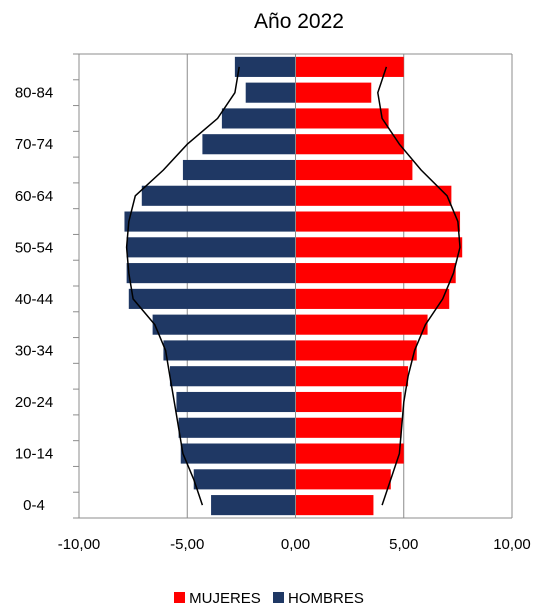 The height and width of the screenshot is (609, 538). Describe the element at coordinates (225, 598) in the screenshot. I see `legend-label-mujeres: MUJERES` at that location.